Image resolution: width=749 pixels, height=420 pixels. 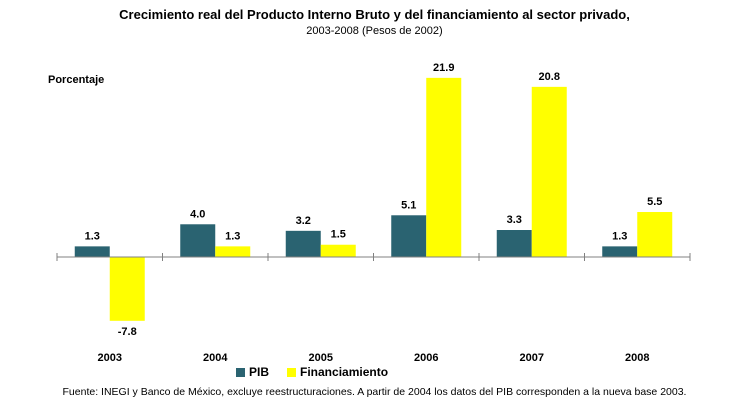 I want to click on x-tick-label-2006: 2006, so click(x=426, y=358).